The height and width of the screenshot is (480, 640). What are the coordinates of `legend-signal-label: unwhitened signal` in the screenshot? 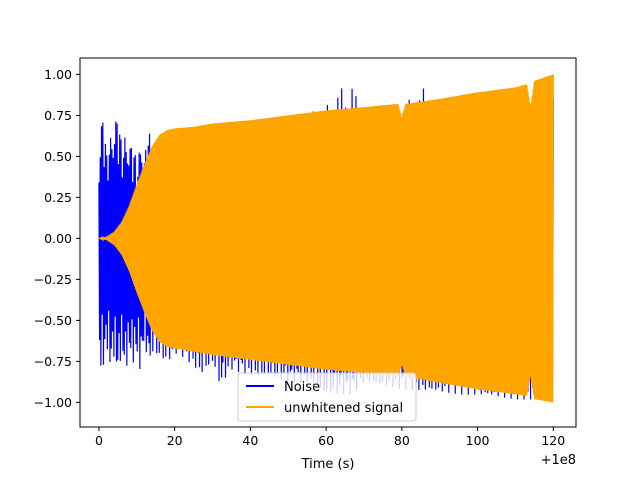 It's located at (343, 408).